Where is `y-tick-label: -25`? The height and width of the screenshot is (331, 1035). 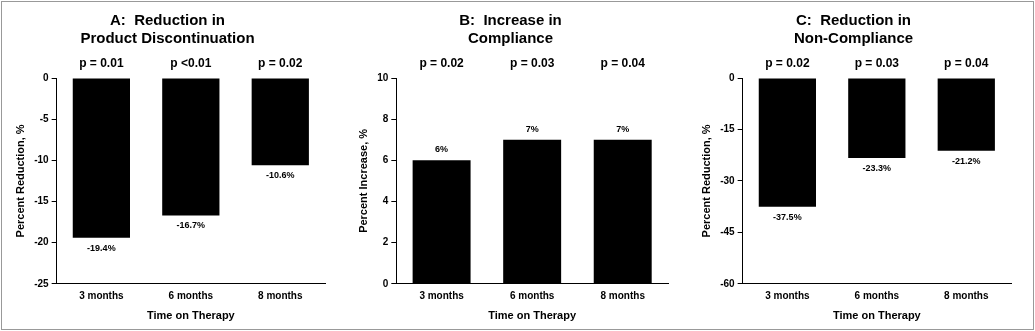 y-tick-label: -25 is located at coordinates (42, 283).